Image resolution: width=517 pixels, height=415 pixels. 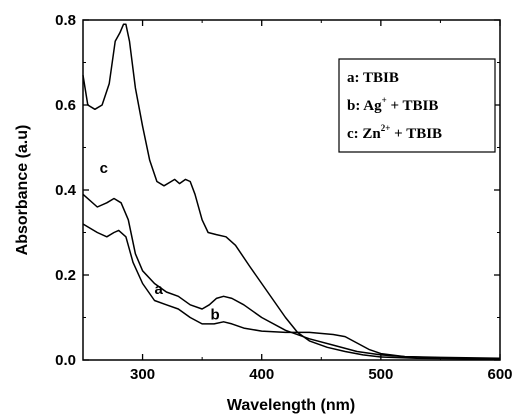 What do you see at coordinates (66, 190) in the screenshot?
I see `y-tick-label: 0.4` at bounding box center [66, 190].